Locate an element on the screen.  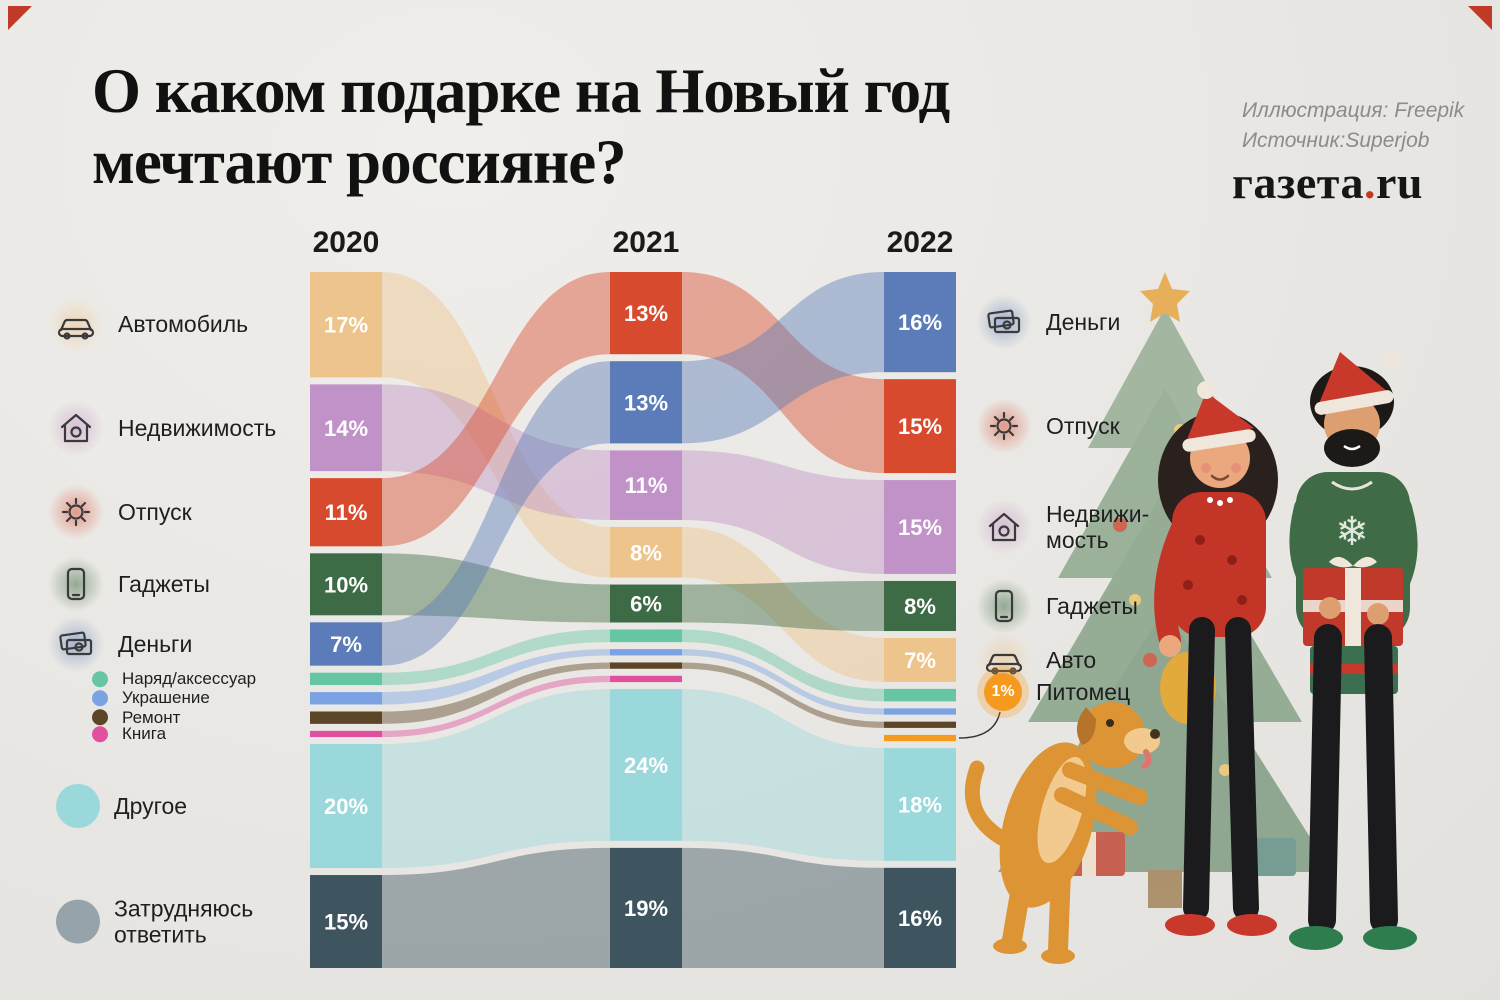
legend-item-Книга: Книга is located at coordinates (107, 734).